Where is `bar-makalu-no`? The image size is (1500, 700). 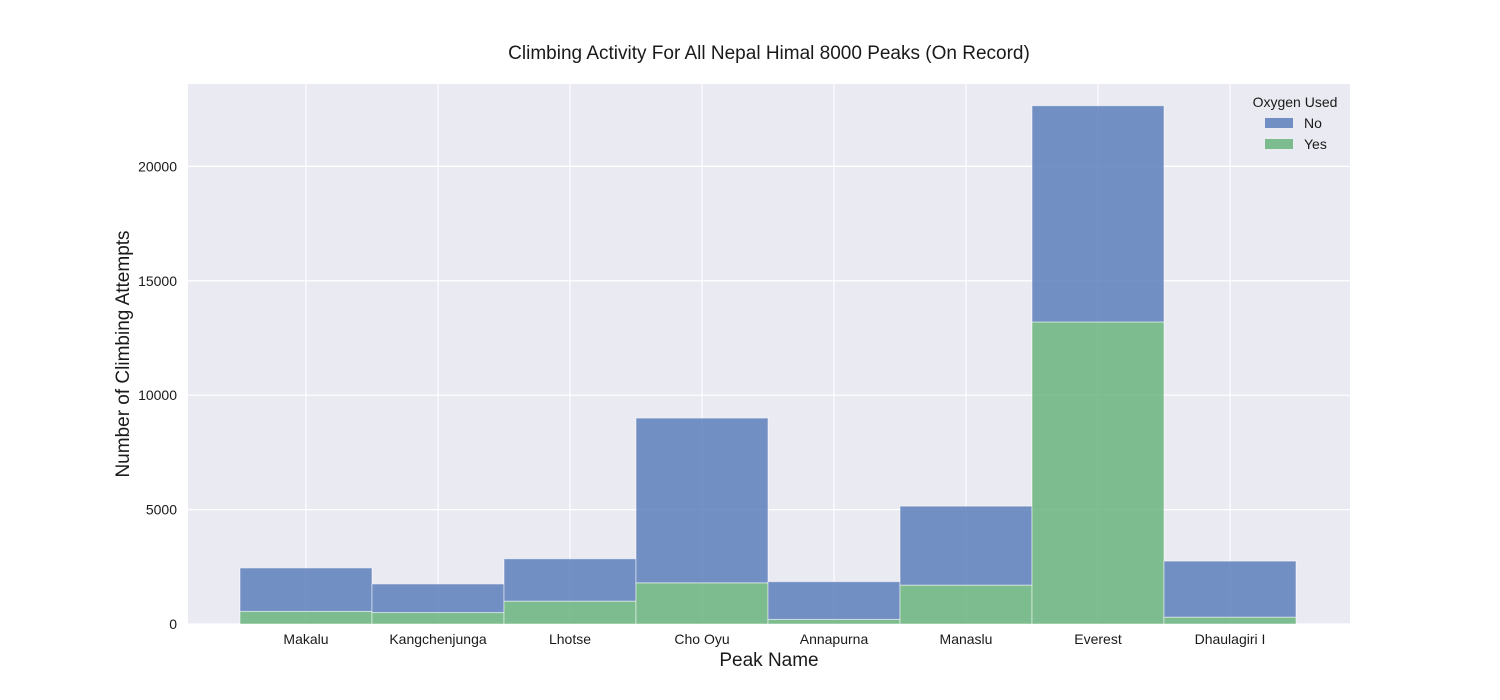 bar-makalu-no is located at coordinates (306, 589).